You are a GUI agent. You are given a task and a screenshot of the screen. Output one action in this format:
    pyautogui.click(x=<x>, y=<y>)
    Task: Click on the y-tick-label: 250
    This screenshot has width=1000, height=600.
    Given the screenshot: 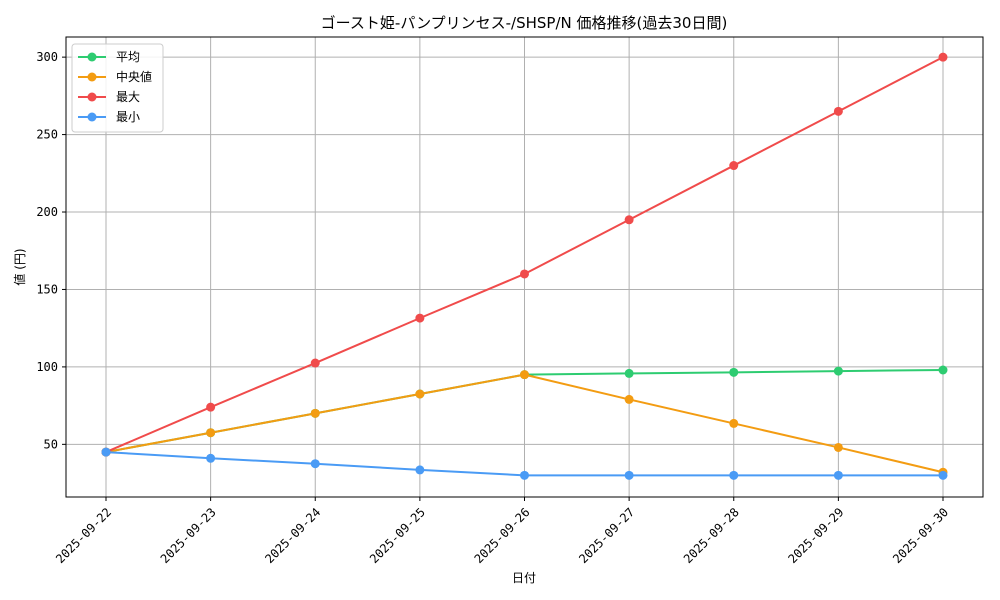 What is the action you would take?
    pyautogui.click(x=47, y=135)
    